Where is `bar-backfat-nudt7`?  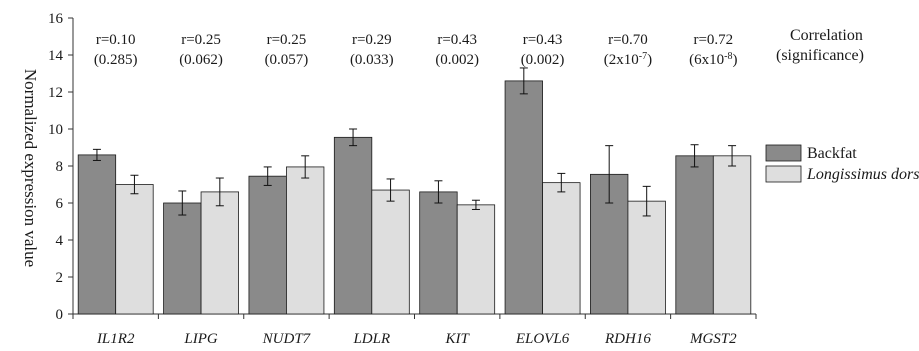
bar-backfat-nudt7 is located at coordinates (267, 245).